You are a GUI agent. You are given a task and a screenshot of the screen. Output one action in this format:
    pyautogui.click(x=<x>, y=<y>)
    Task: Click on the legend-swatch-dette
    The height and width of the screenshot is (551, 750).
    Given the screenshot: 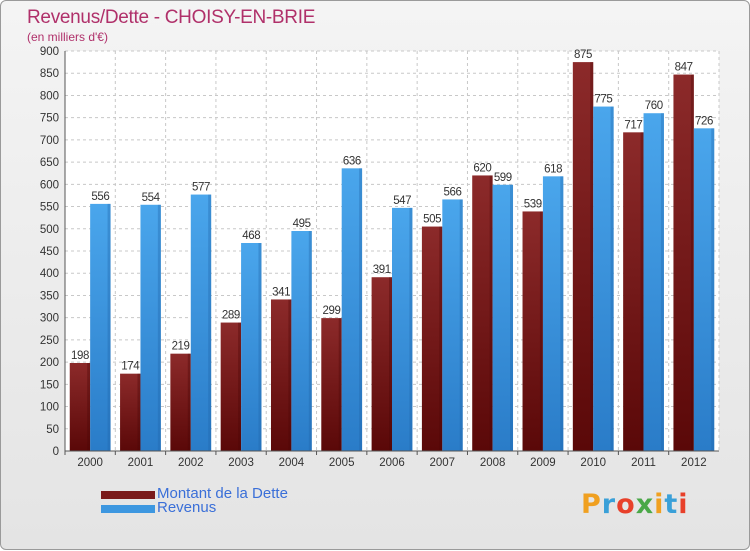 What is the action you would take?
    pyautogui.click(x=128, y=495)
    